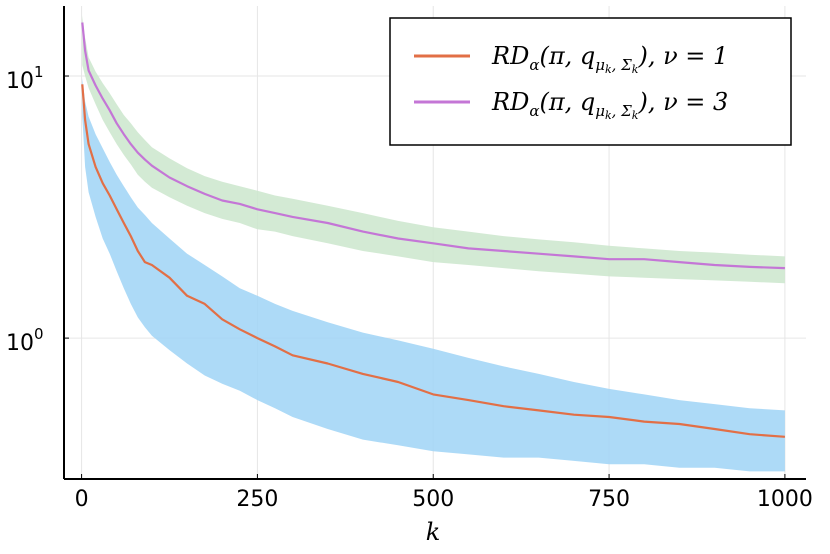 This screenshot has width=830, height=554. Describe the element at coordinates (609, 59) in the screenshot. I see `legend-label-nu1: RDα(π, qμk, Σk), ν = 1` at that location.